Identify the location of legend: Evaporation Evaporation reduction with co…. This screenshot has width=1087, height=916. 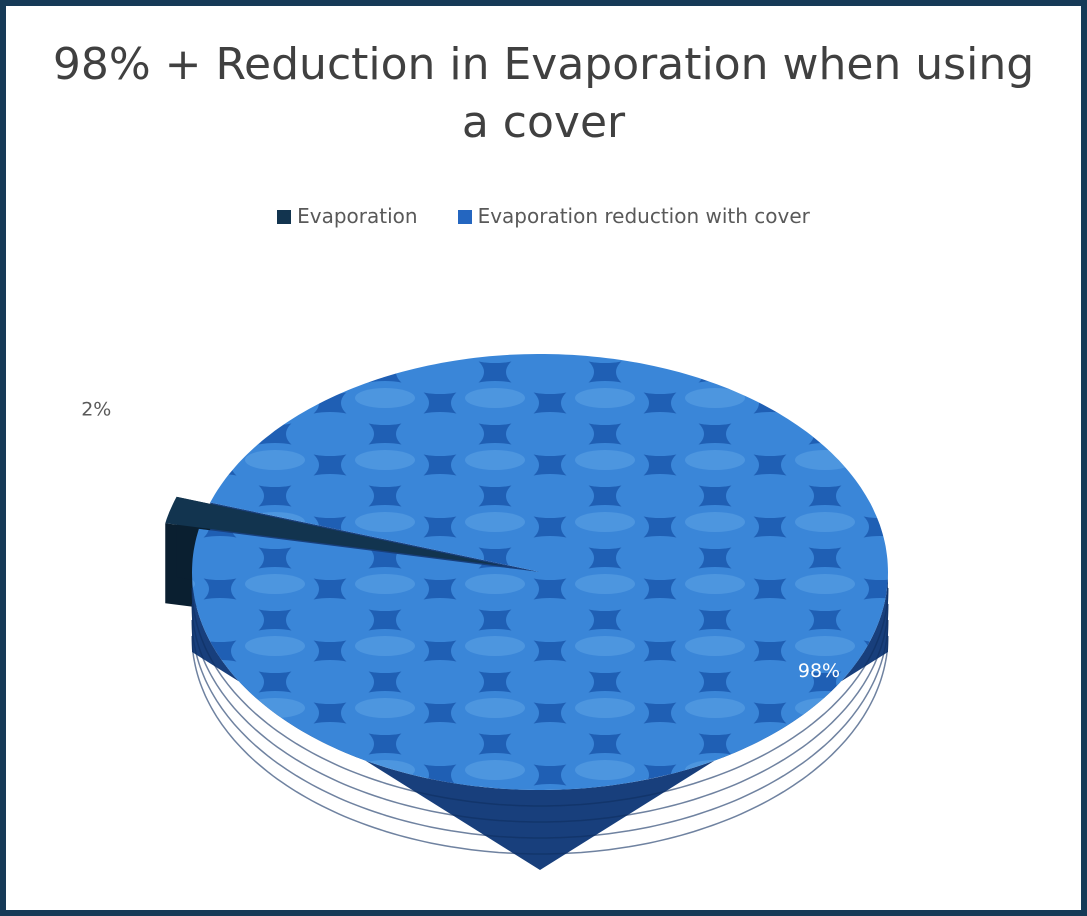
(543, 216).